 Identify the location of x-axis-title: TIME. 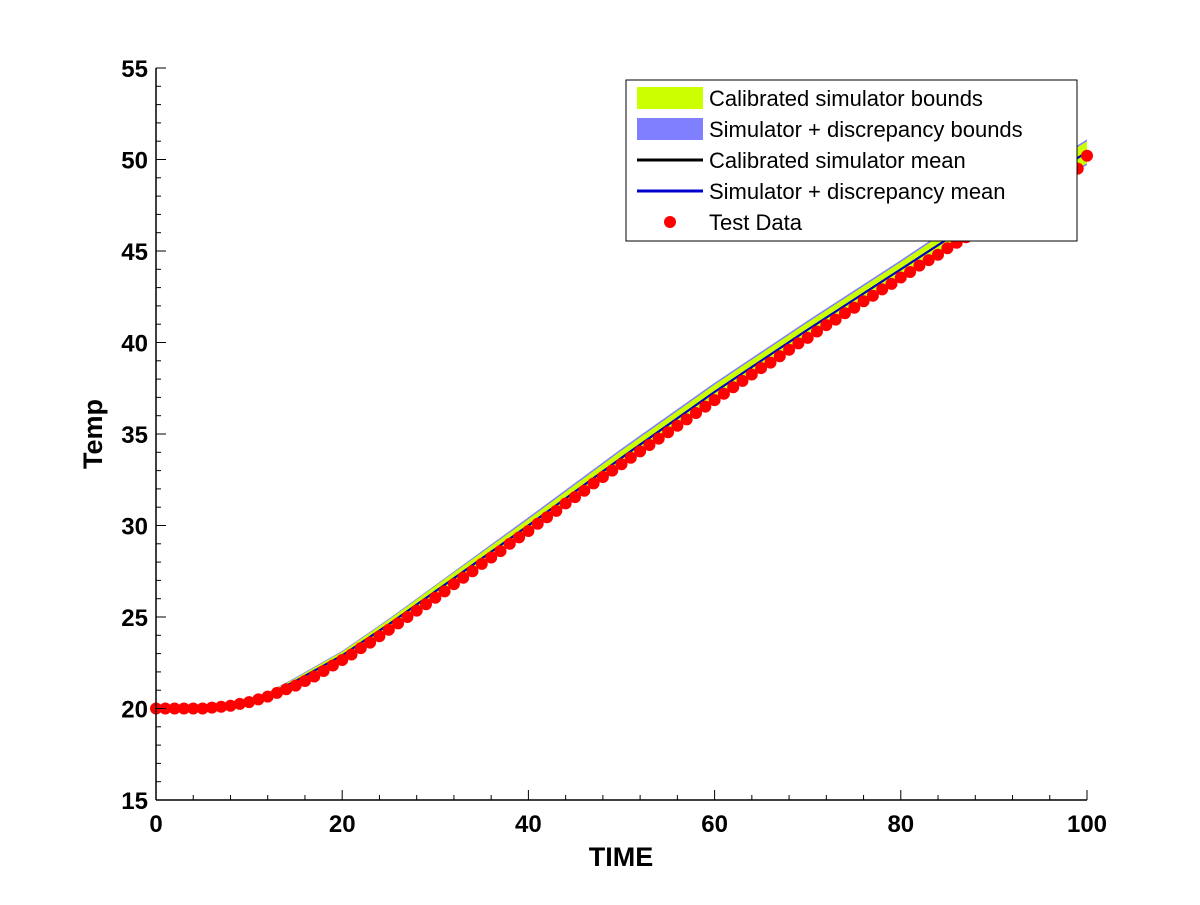
(621, 857).